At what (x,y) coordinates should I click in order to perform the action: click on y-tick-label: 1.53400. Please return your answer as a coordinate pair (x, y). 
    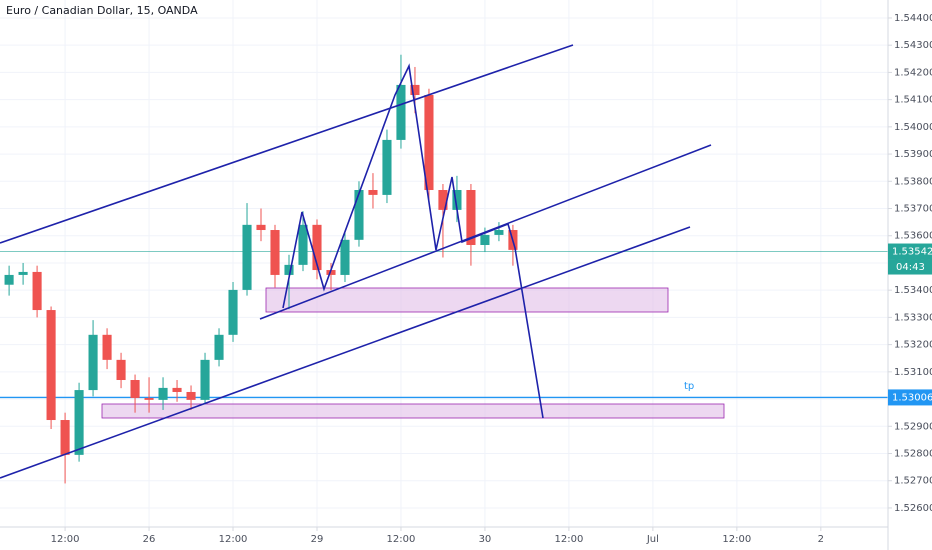
    Looking at the image, I should click on (913, 290).